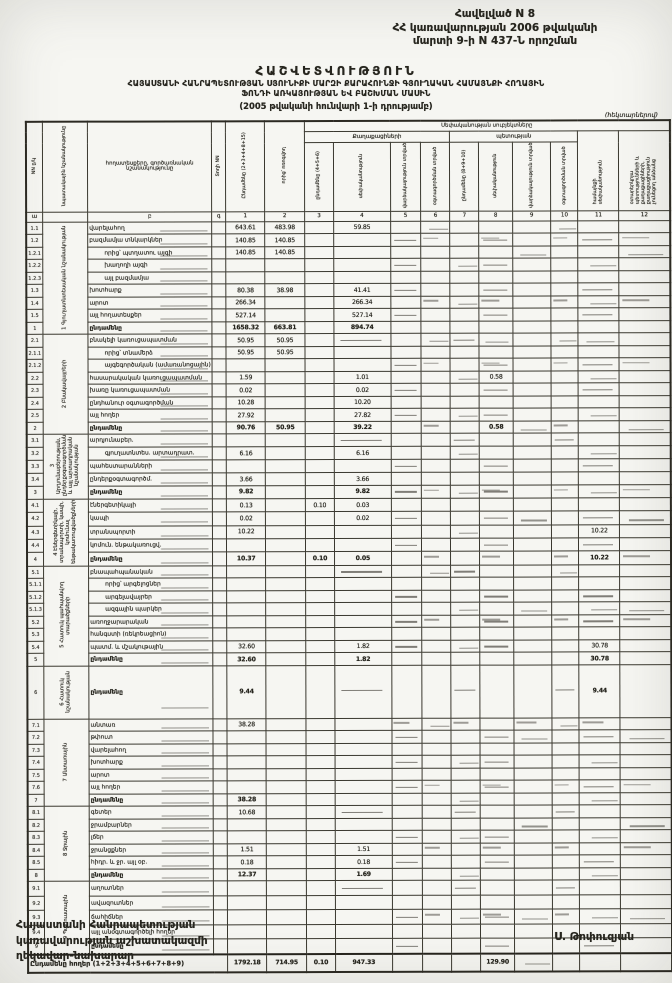 This screenshot has width=672, height=983. What do you see at coordinates (35, 454) in the screenshot?
I see `row-number: 3.2` at bounding box center [35, 454].